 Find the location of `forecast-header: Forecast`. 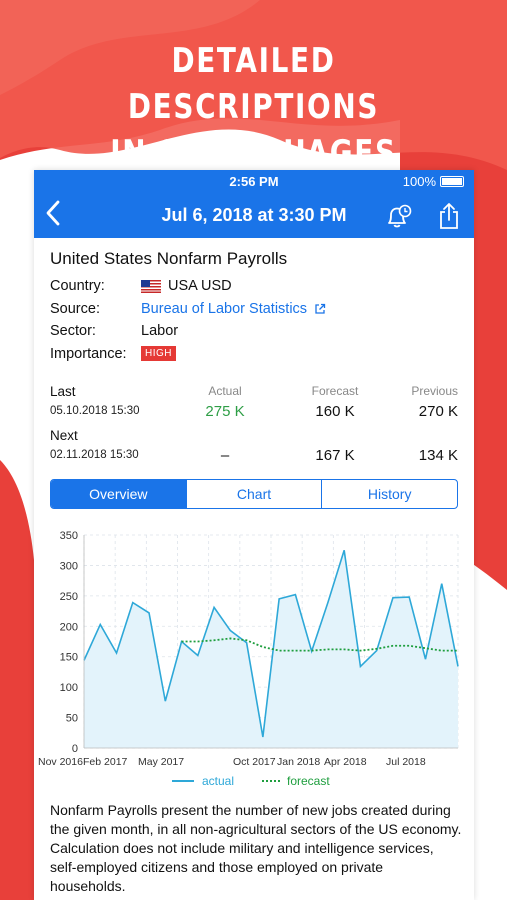

forecast-header: Forecast is located at coordinates (335, 391).